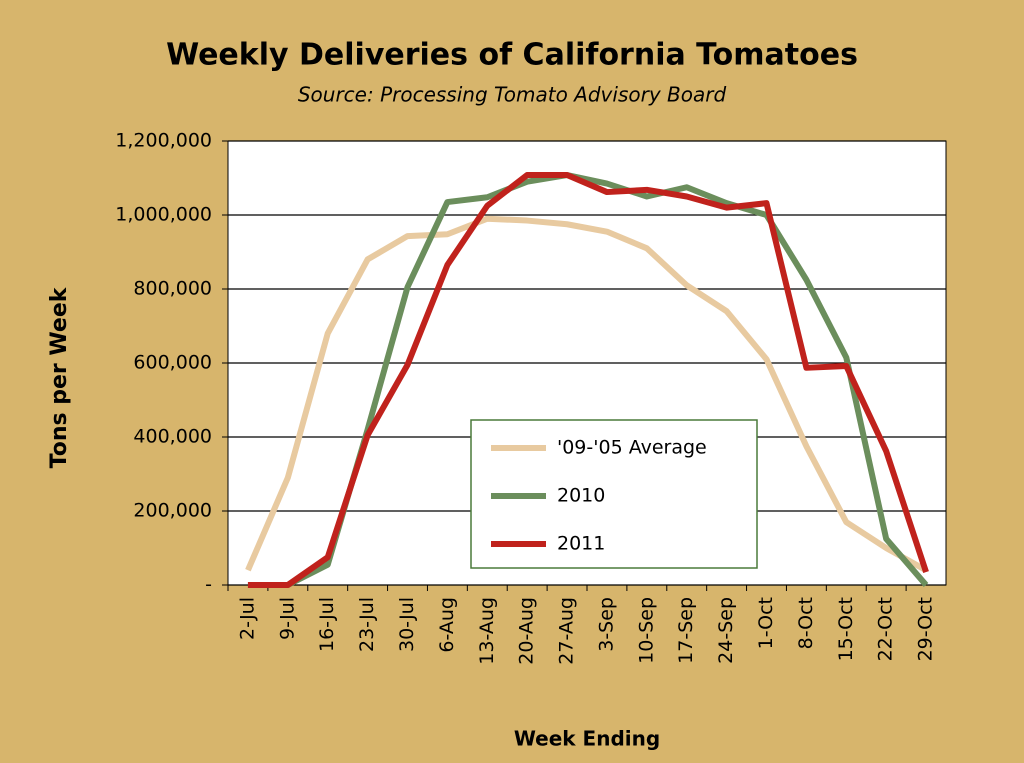 Image resolution: width=1024 pixels, height=763 pixels. What do you see at coordinates (172, 289) in the screenshot?
I see `y-tick-label: 800,000` at bounding box center [172, 289].